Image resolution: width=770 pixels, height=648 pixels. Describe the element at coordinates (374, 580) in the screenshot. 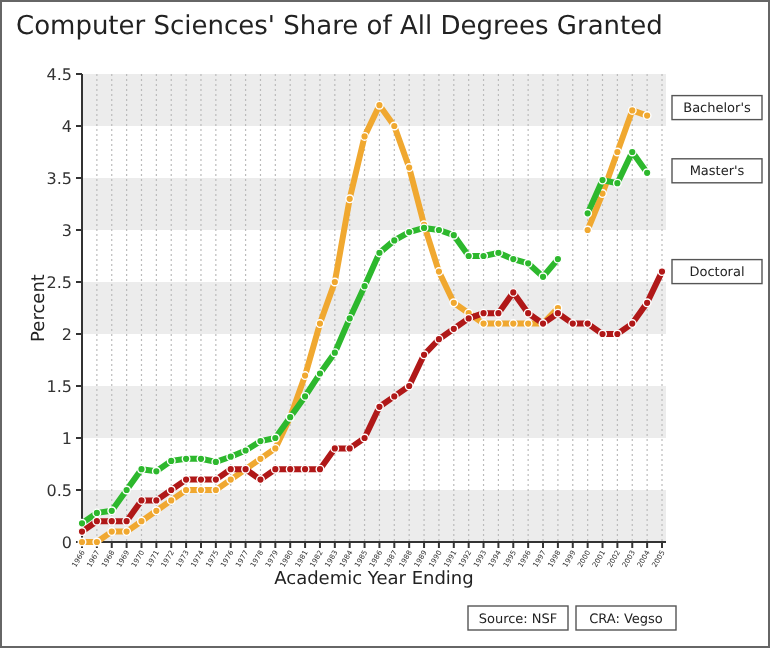

I see `x-axis-title: Academic Year Ending` at that location.